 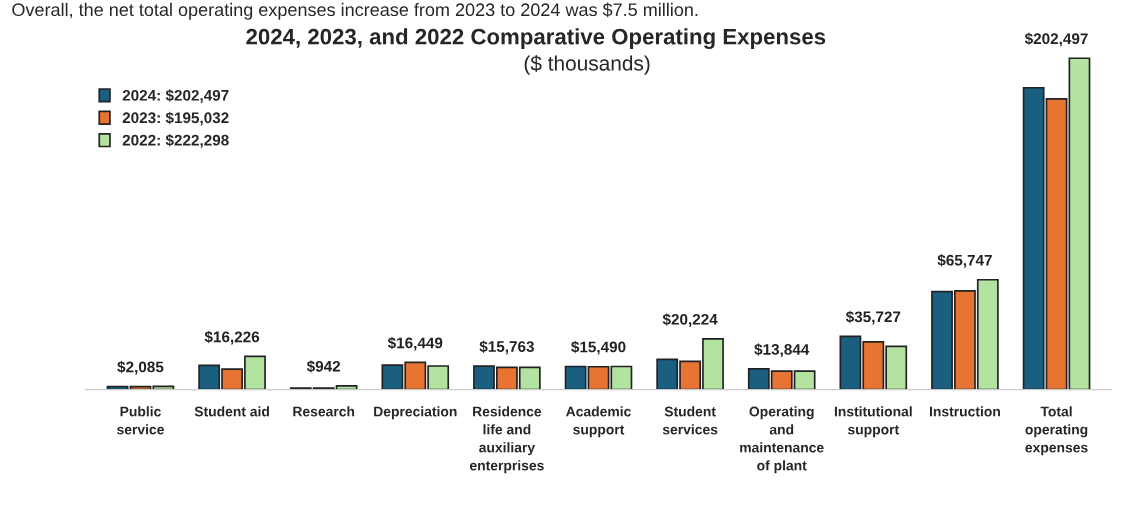 What do you see at coordinates (507, 440) in the screenshot?
I see `x-tick-label: Residence life and auxiliary enterprises` at bounding box center [507, 440].